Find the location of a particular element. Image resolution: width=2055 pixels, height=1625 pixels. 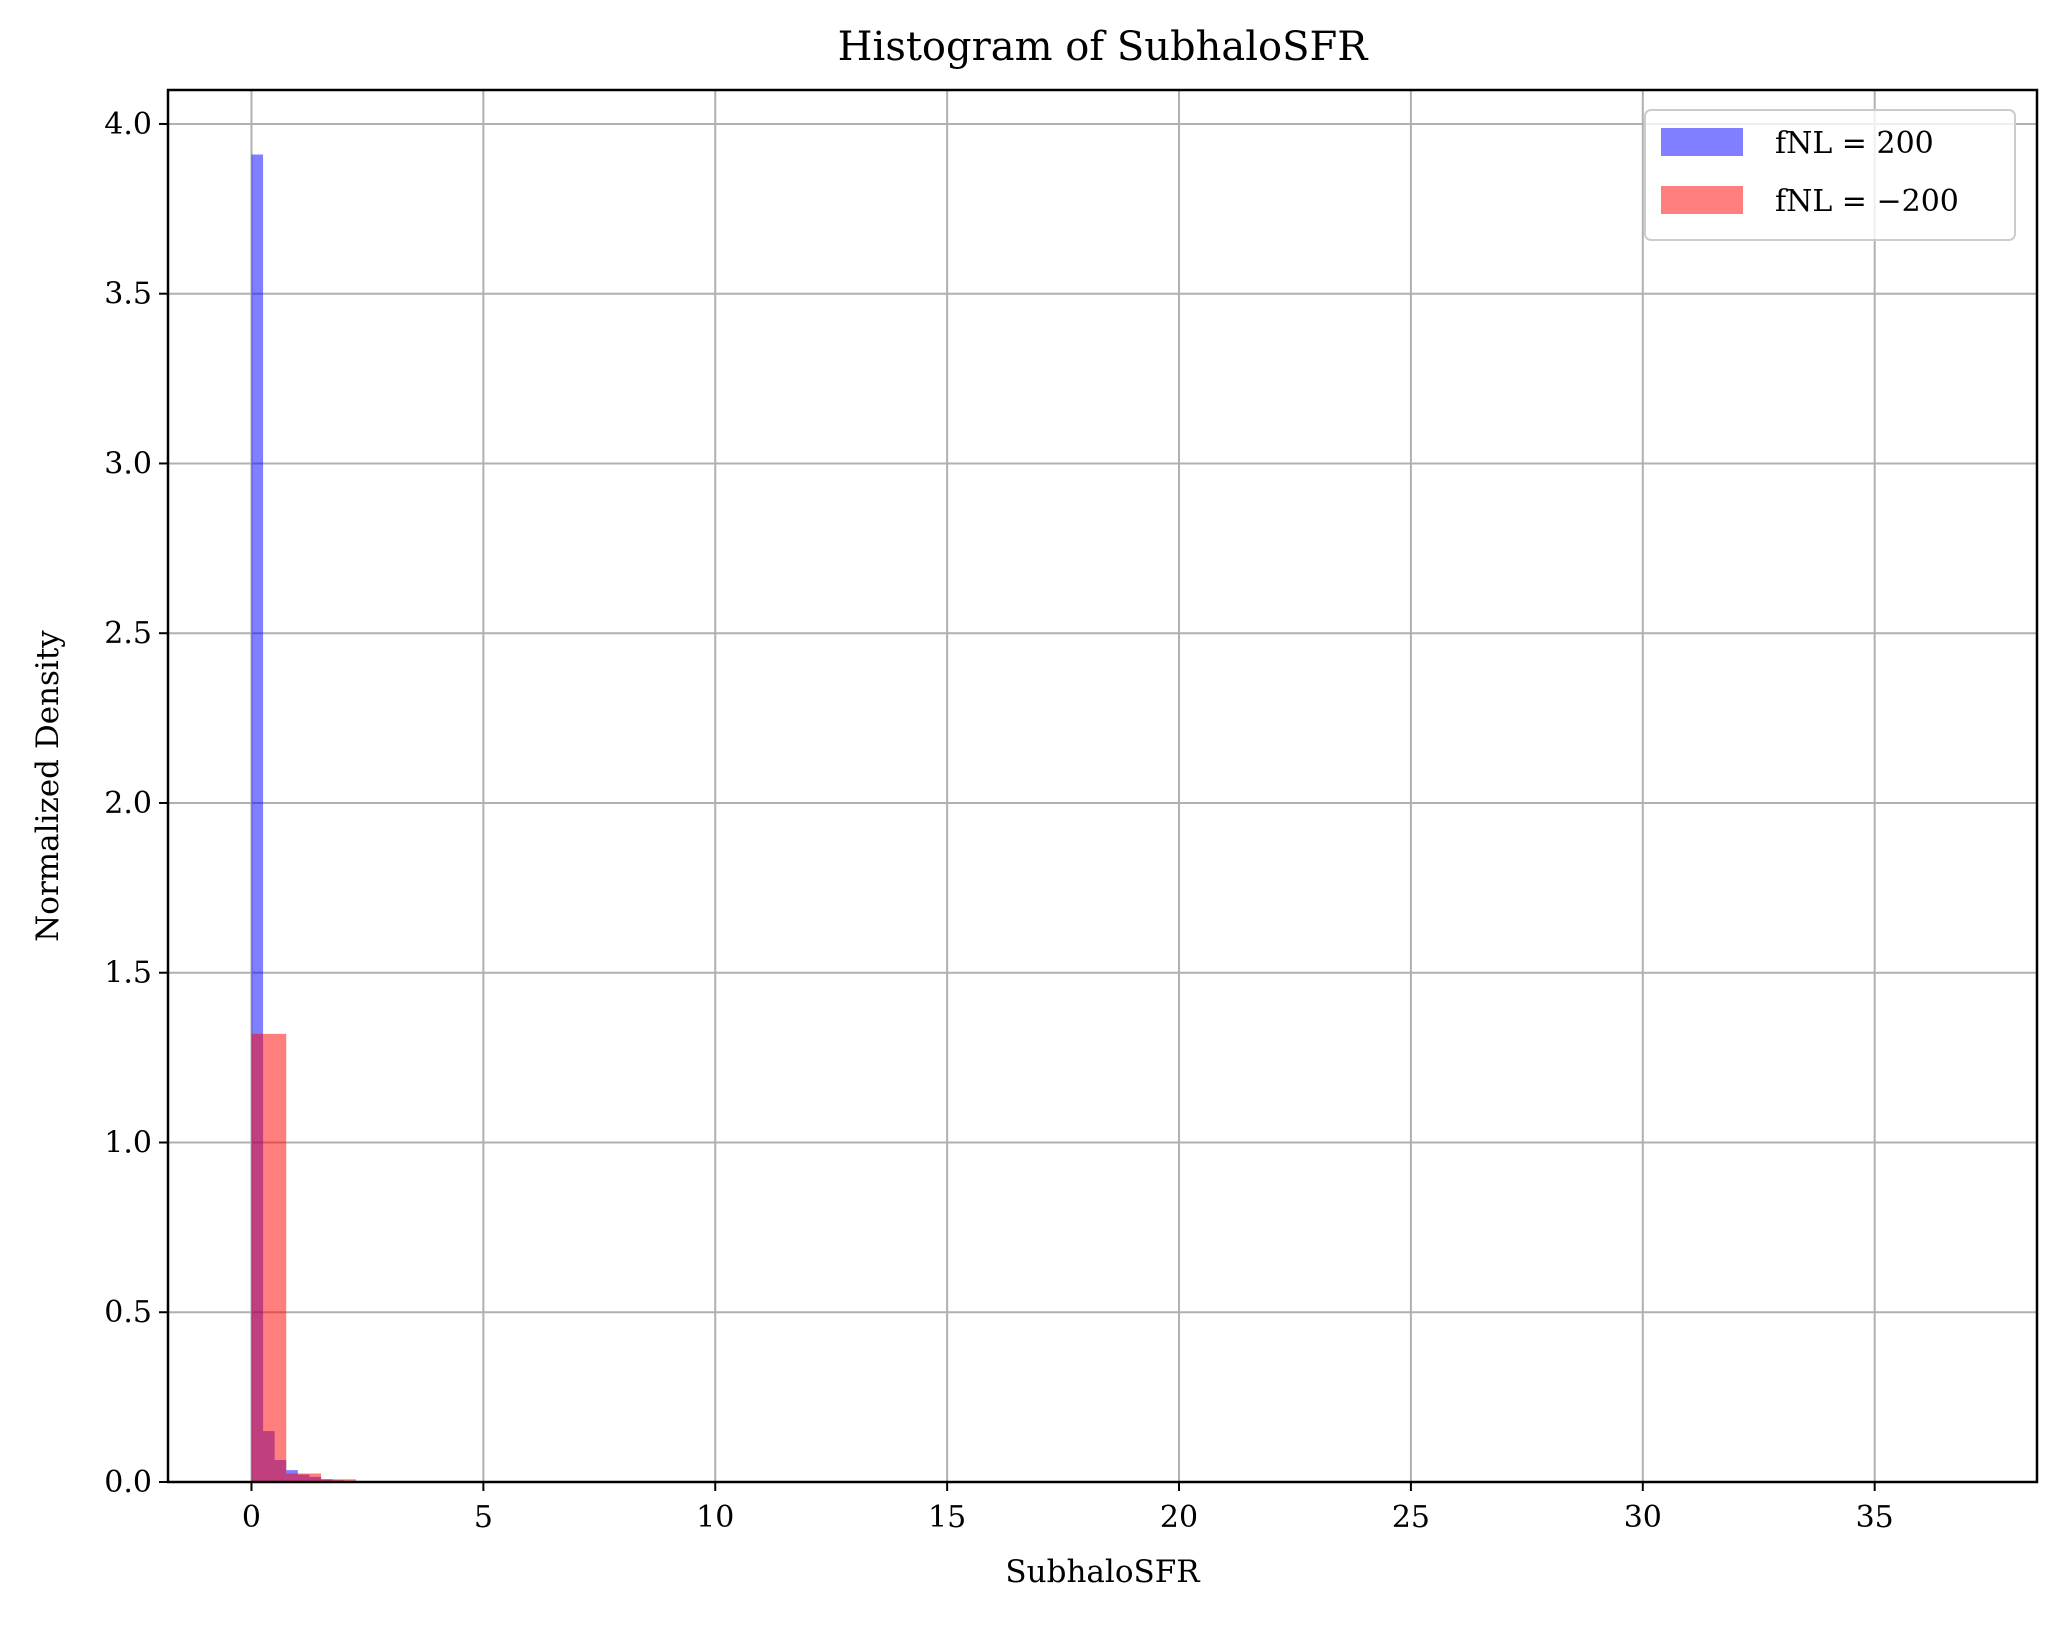

legend: fNL = 200 fNL = −200 is located at coordinates (1830, 175).